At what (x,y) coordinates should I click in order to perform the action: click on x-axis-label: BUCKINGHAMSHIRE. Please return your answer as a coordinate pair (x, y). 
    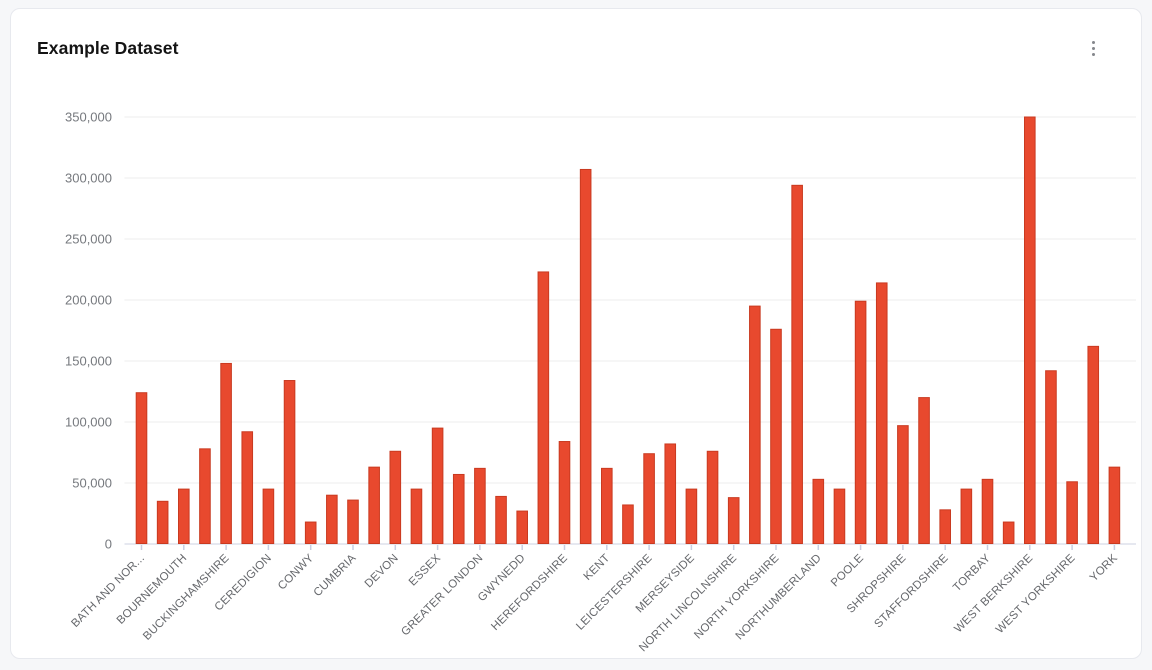
    Looking at the image, I should click on (186, 597).